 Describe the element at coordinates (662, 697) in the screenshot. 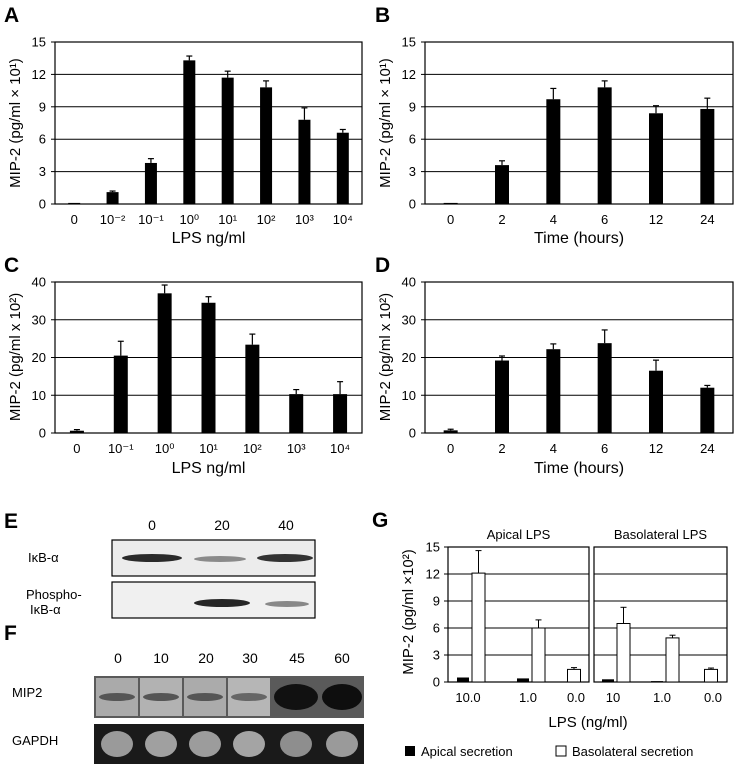

I see `x-tick-label: 1.0` at that location.